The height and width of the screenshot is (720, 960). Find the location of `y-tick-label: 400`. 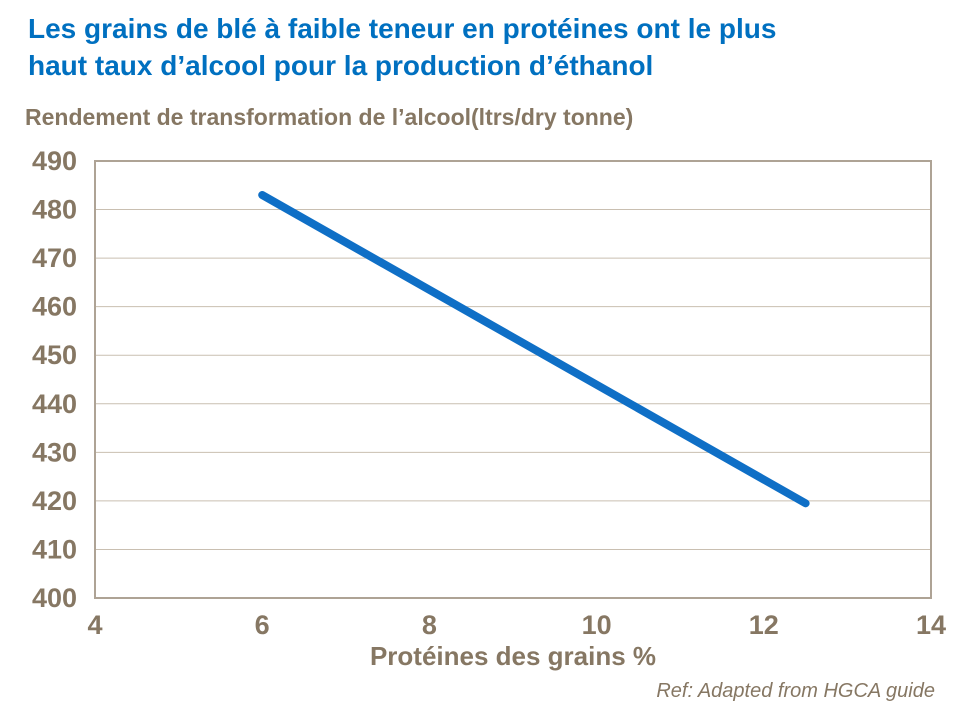

y-tick-label: 400 is located at coordinates (54, 598).